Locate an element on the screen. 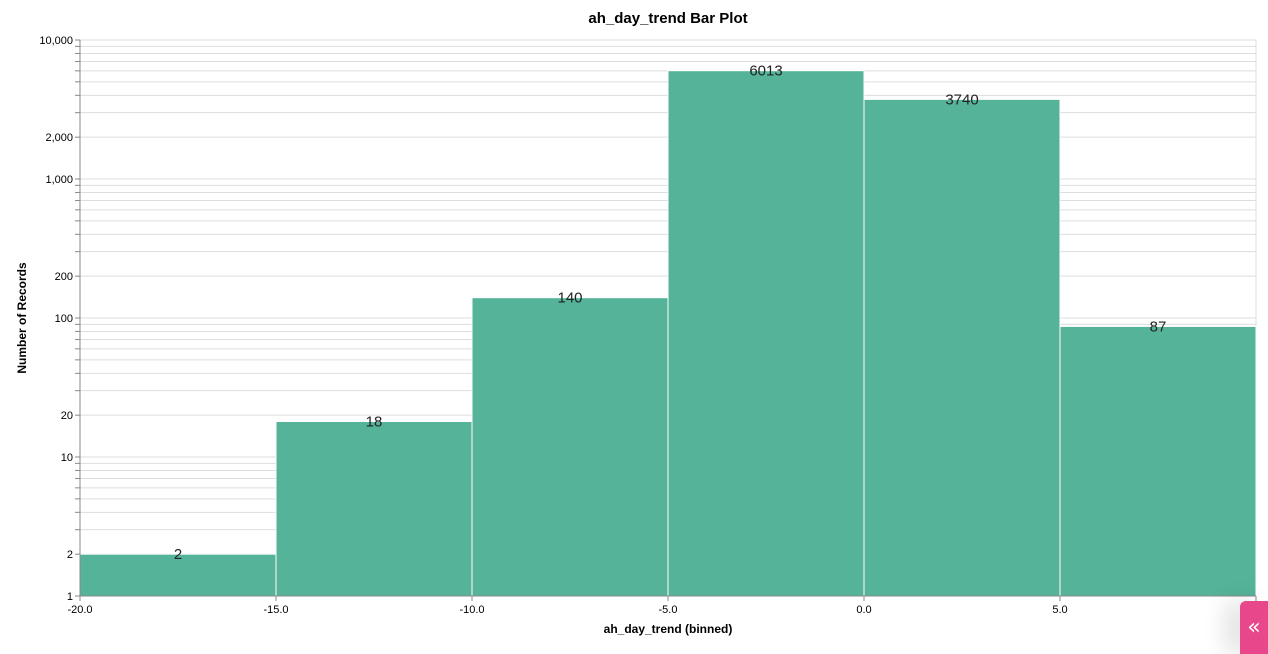  bar-data-label: 140 is located at coordinates (569, 298).